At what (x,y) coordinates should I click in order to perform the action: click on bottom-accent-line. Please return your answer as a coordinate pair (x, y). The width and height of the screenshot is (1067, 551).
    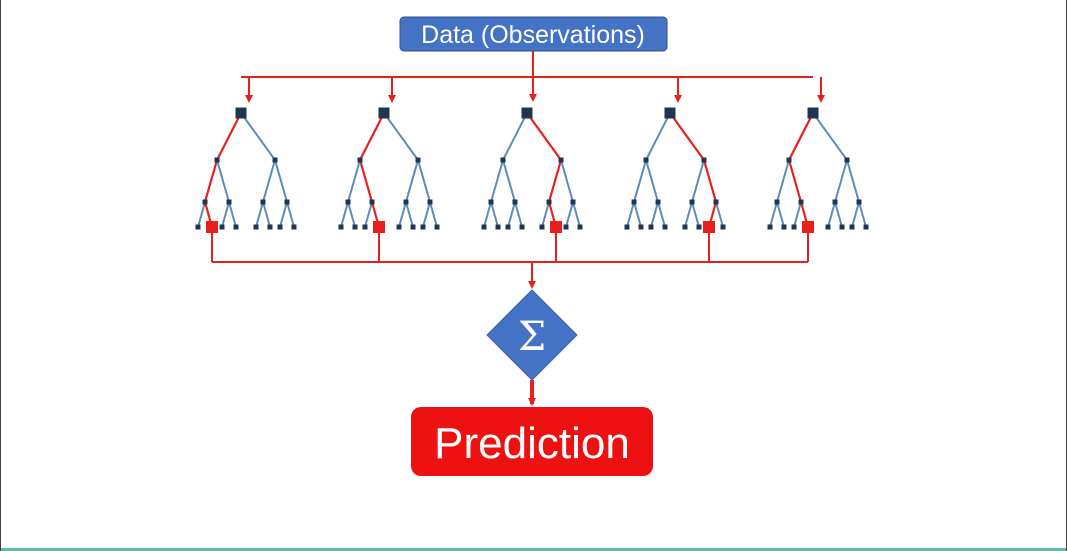
    Looking at the image, I should click on (533, 549).